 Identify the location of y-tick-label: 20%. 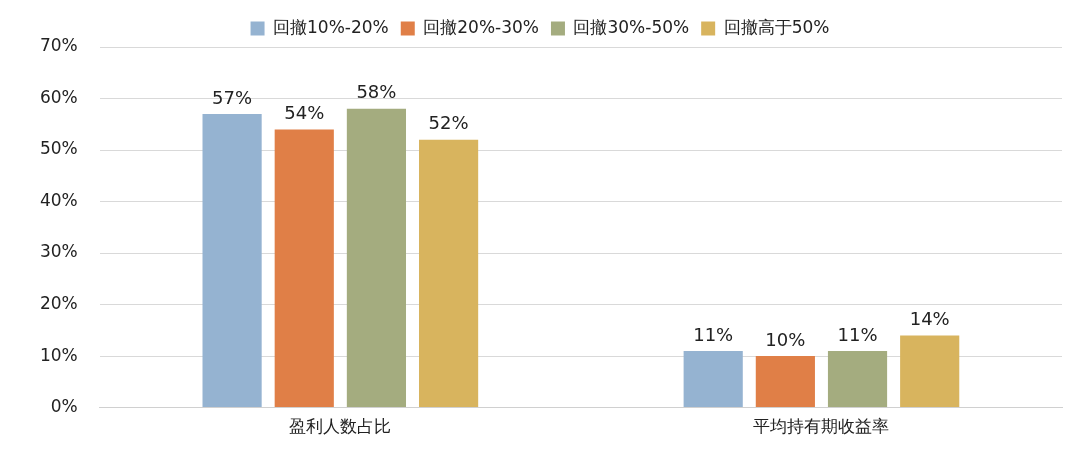
(58, 302).